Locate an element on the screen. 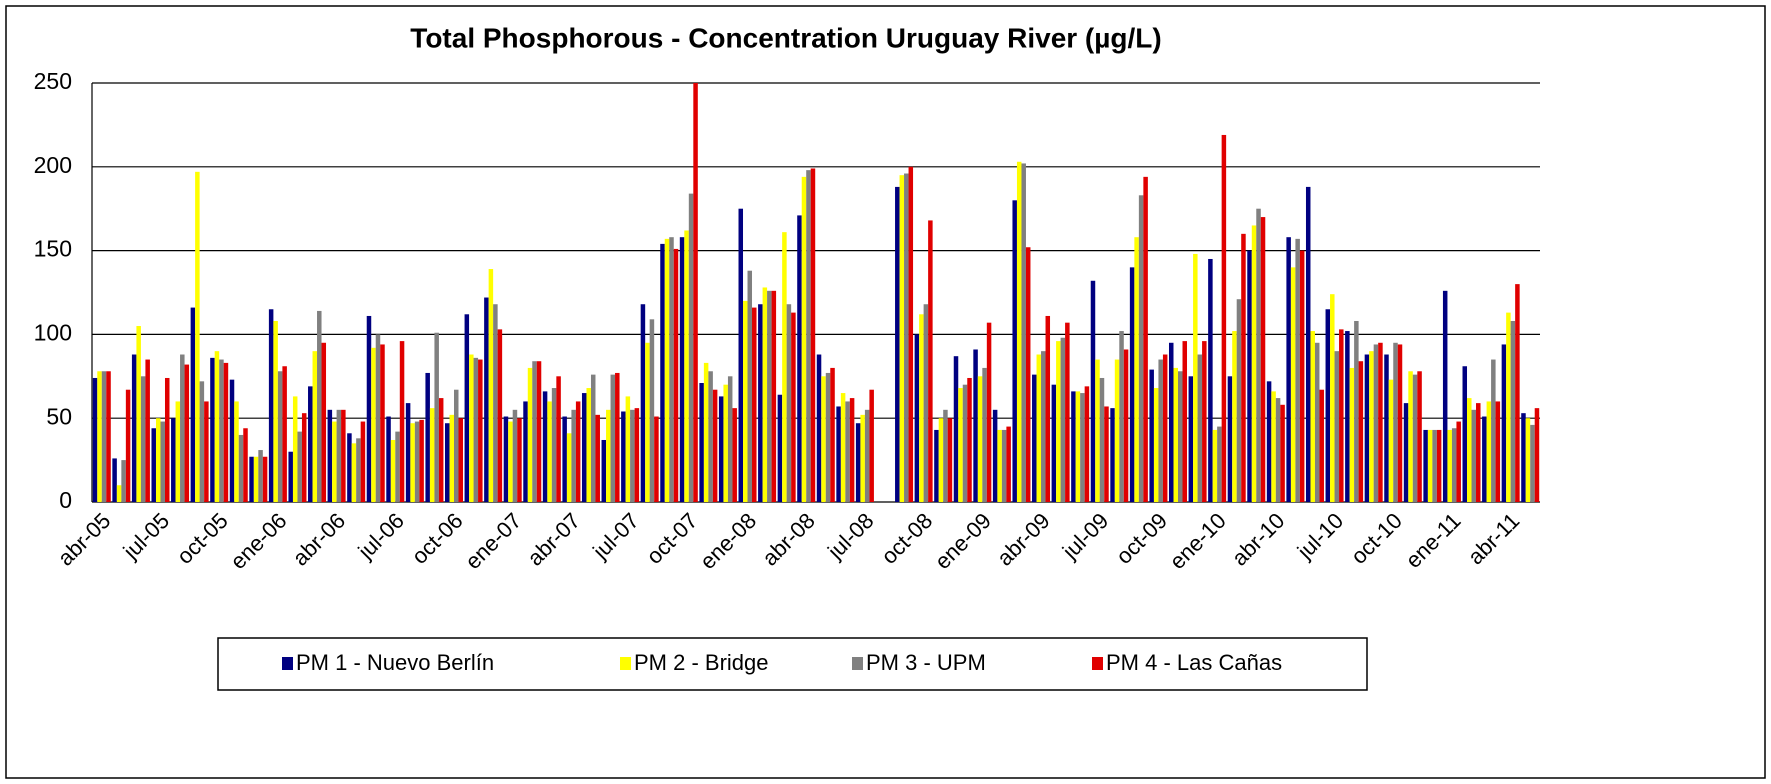  legend-swatch is located at coordinates (287, 663).